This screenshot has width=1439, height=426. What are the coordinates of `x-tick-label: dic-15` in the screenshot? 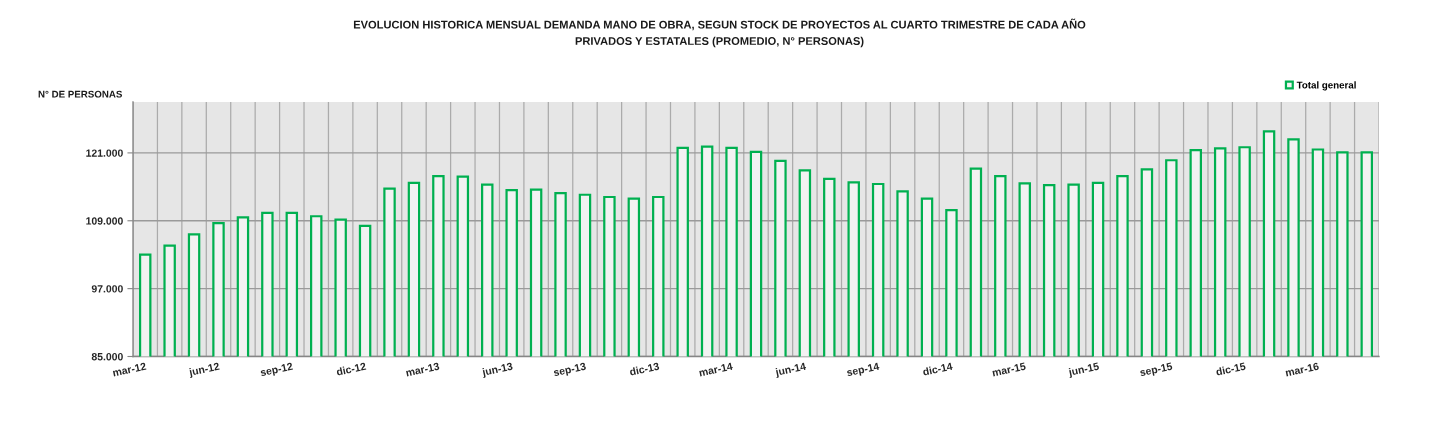 It's located at (1230, 369).